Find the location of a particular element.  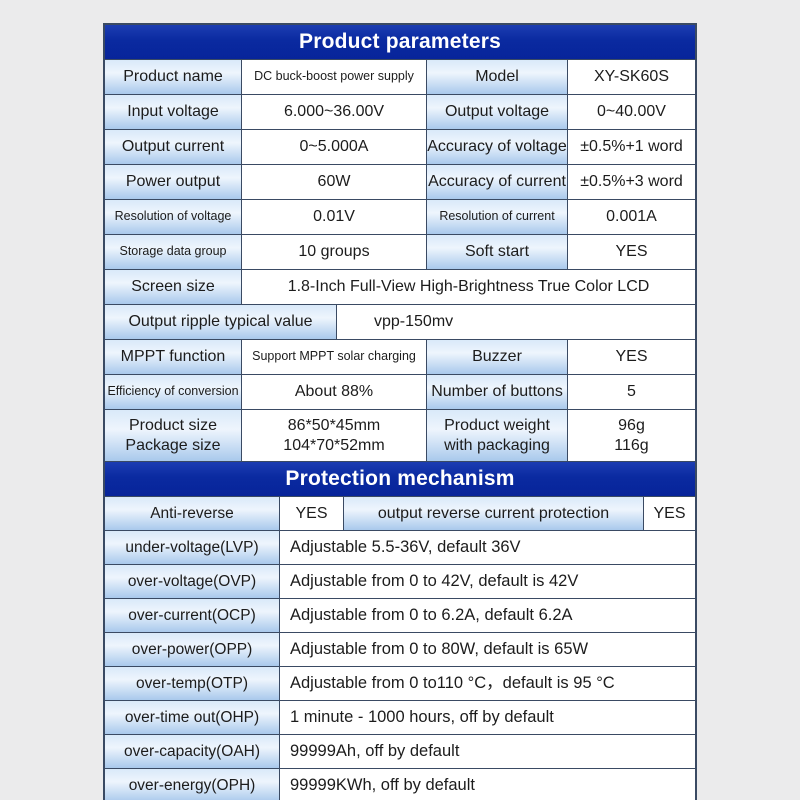

value-weight-line1: 96g is located at coordinates (631, 425).